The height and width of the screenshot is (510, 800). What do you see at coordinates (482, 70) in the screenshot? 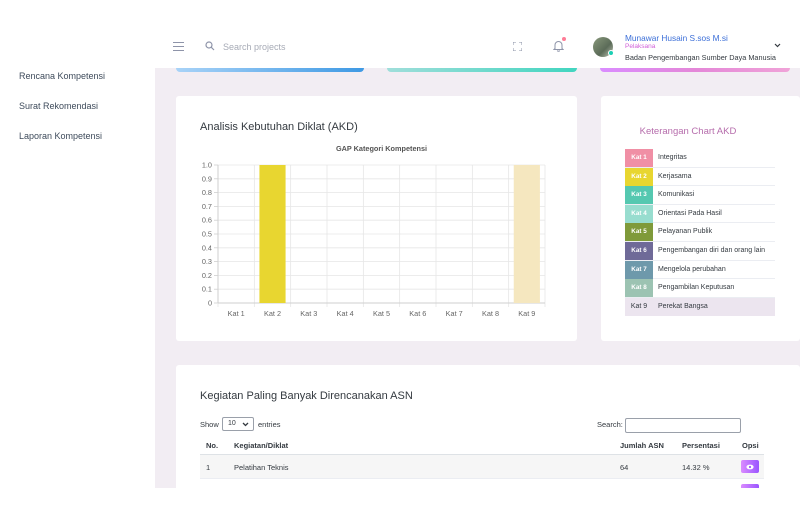
I see `stat-card-teal` at bounding box center [482, 70].